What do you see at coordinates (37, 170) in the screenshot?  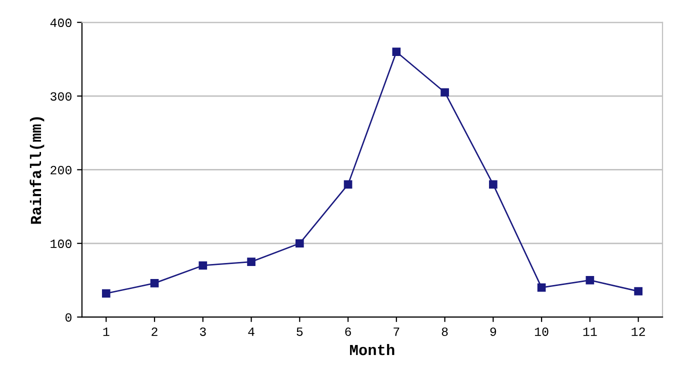 I see `y-axis-title: Rainfall(mm)` at bounding box center [37, 170].